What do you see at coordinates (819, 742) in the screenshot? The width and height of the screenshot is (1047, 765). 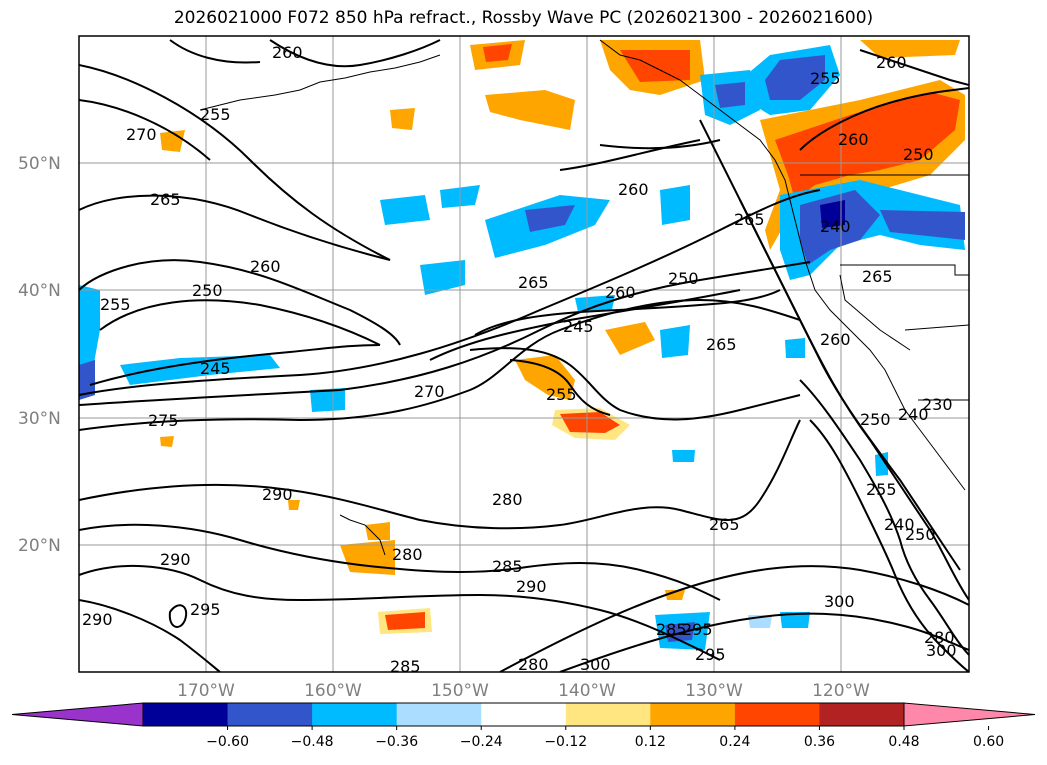 I see `colorbar-tick-label: 0.36` at bounding box center [819, 742].